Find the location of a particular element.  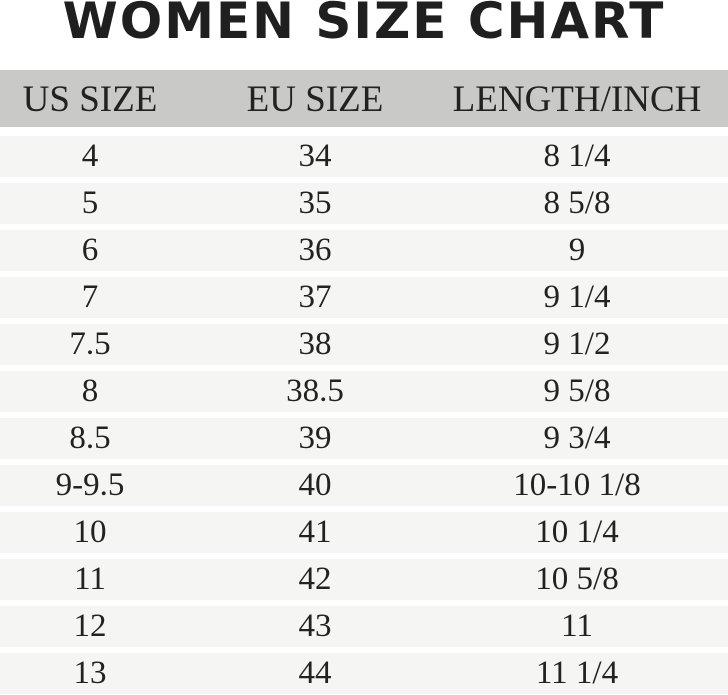

cell-us-size: 8 is located at coordinates (90, 391).